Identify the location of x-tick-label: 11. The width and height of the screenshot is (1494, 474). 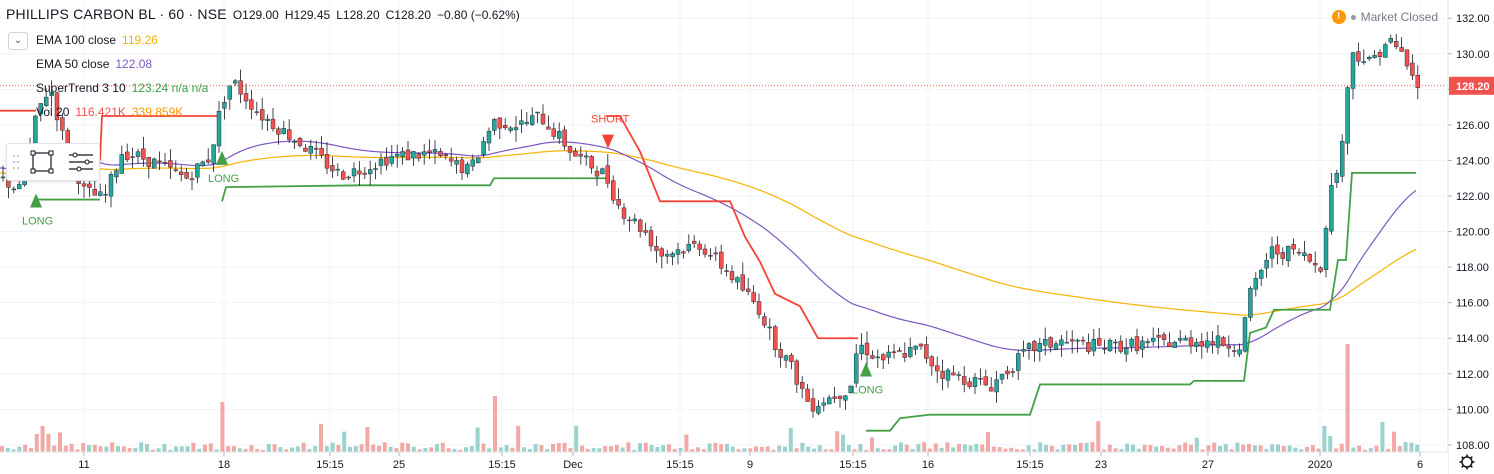
(83, 465).